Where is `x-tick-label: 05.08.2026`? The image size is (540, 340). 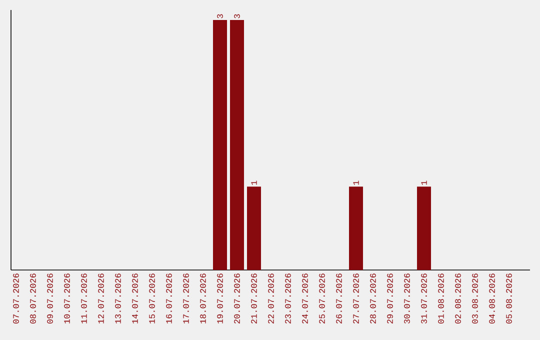
x-tick-label: 05.08.2026 is located at coordinates (509, 299).